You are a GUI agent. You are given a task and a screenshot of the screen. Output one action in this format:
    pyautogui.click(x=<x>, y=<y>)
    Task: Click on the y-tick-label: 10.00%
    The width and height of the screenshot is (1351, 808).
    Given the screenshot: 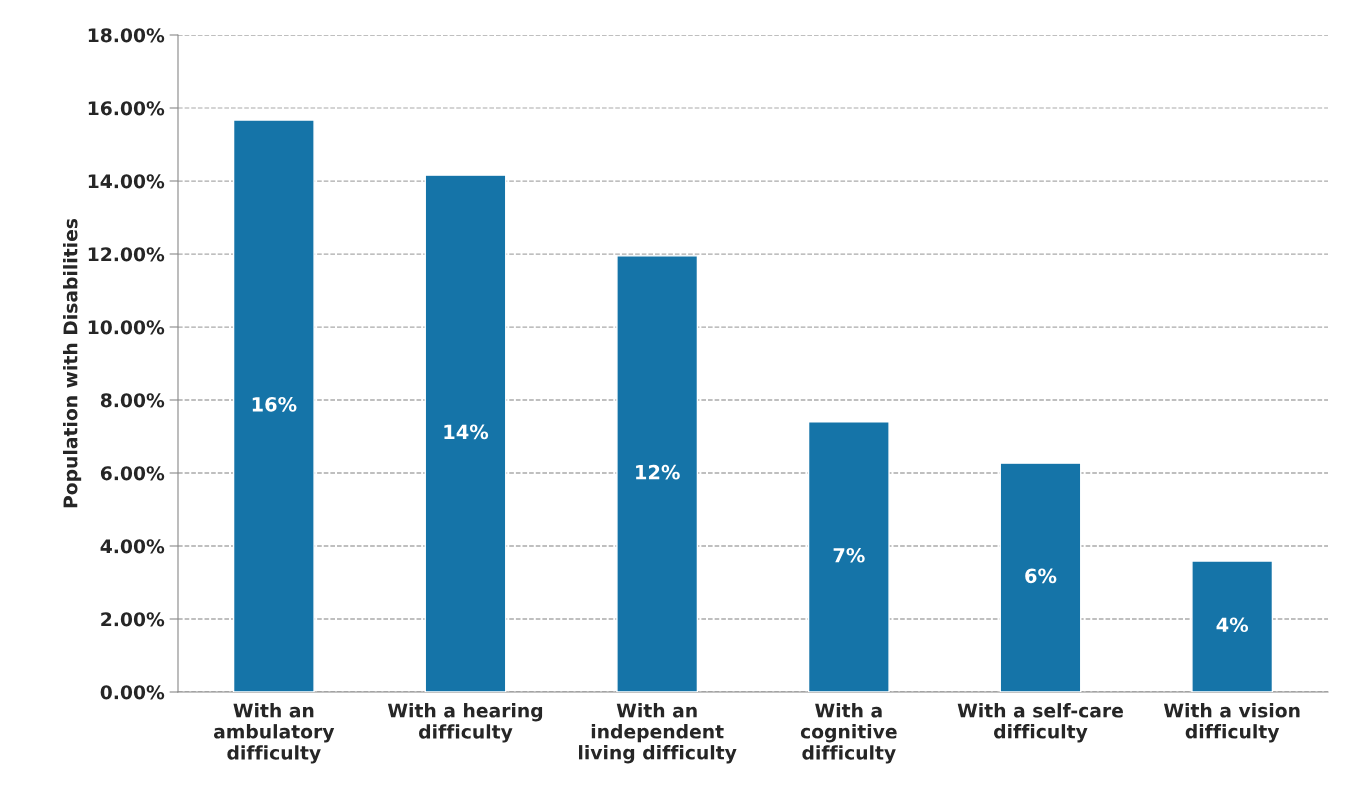 What is the action you would take?
    pyautogui.click(x=126, y=327)
    